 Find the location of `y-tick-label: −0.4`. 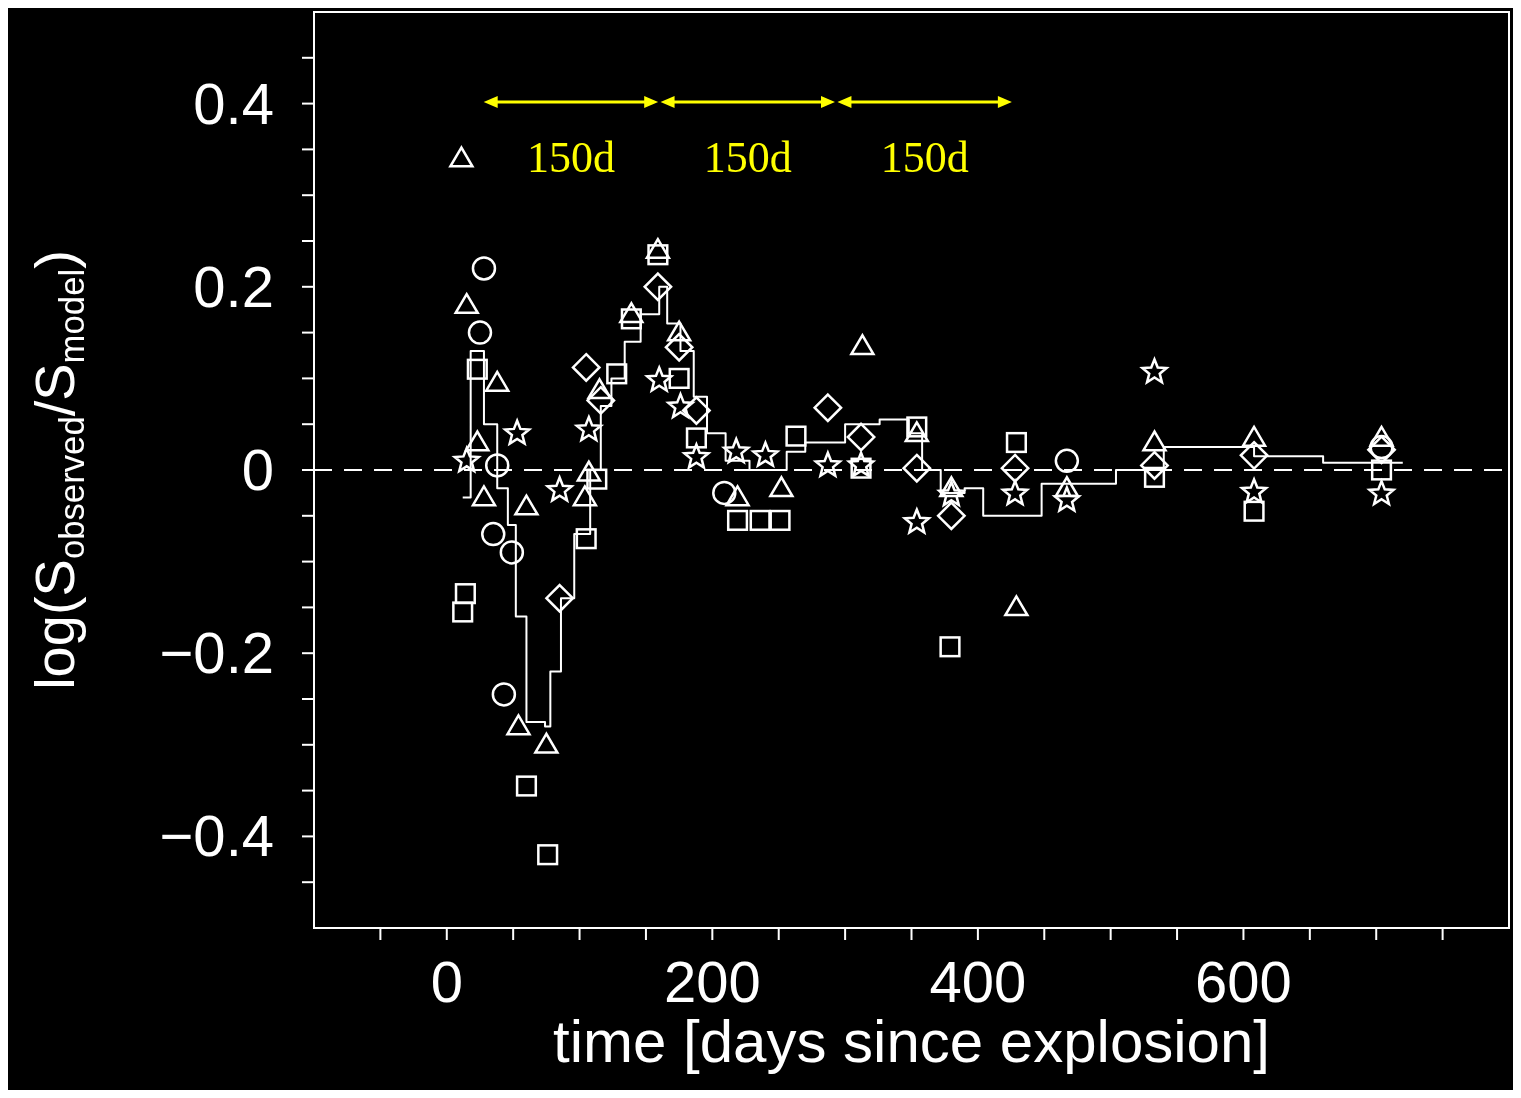

y-tick-label: −0.4 is located at coordinates (216, 836).